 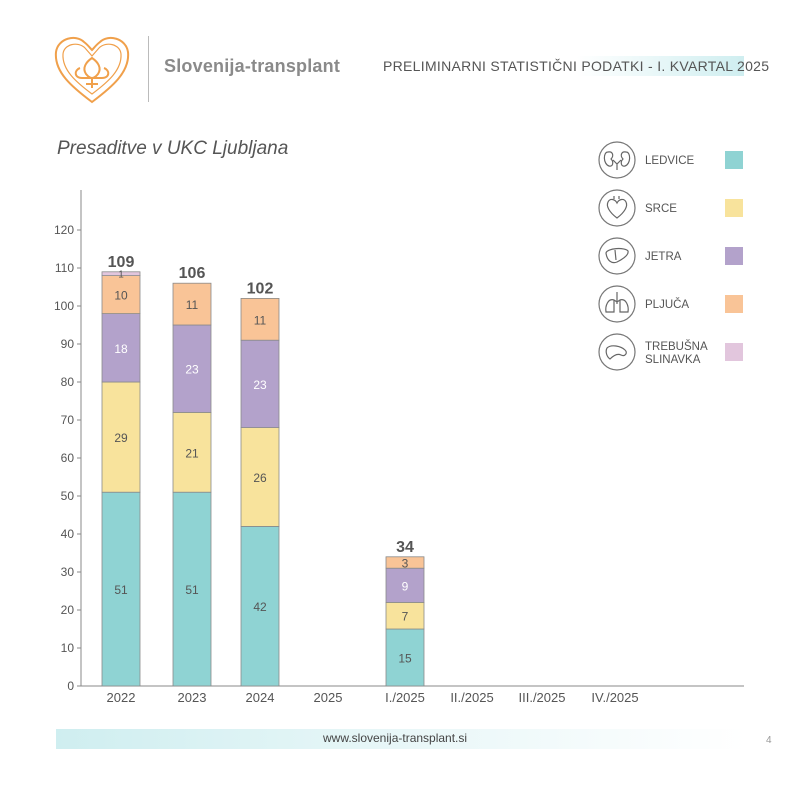 I want to click on liver-icon-circle, so click(x=617, y=256).